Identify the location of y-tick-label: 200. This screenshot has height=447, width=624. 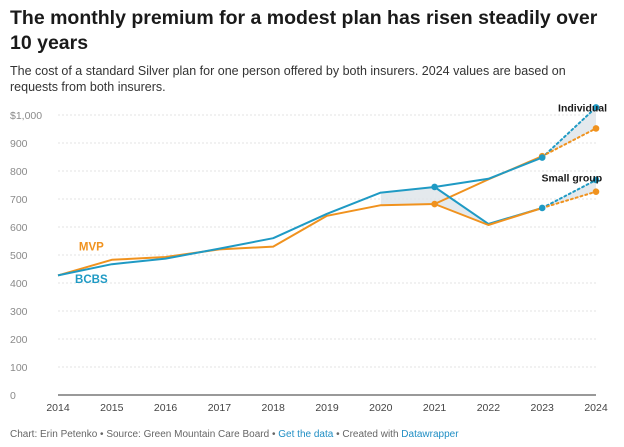
(19, 340).